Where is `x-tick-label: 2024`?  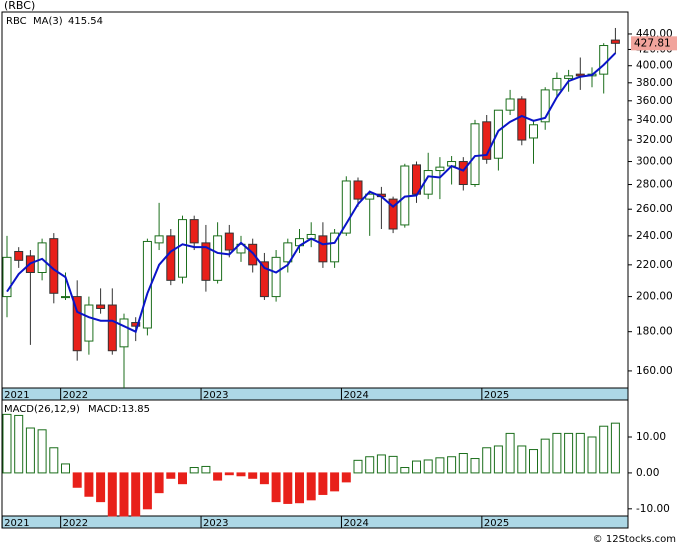 x-tick-label: 2024 is located at coordinates (355, 523).